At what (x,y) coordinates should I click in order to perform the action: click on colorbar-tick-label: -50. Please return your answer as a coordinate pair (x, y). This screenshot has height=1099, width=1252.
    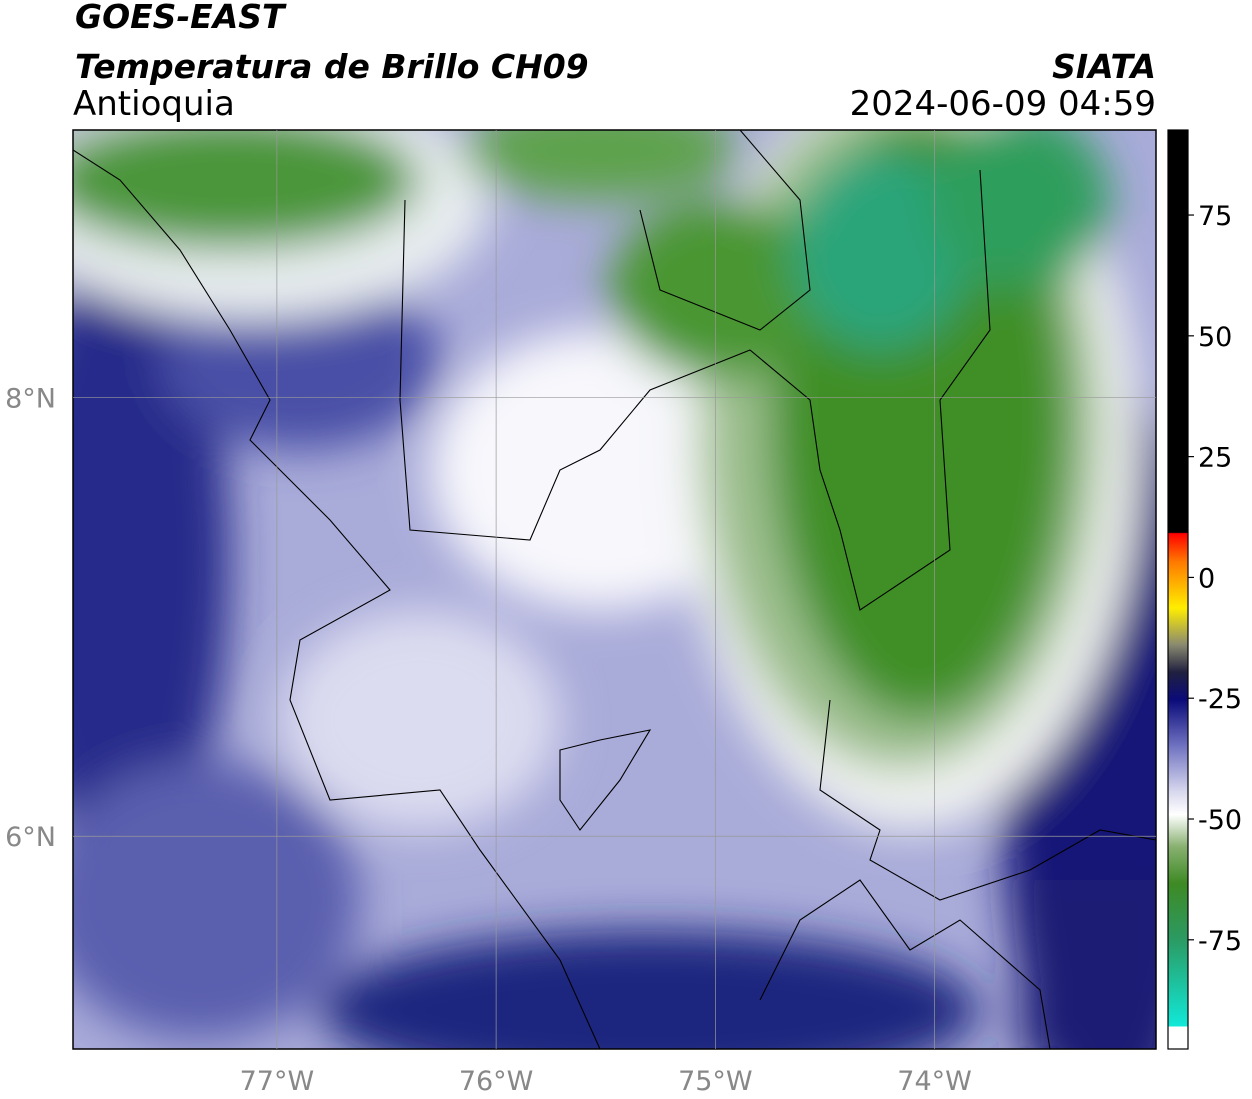
    Looking at the image, I should click on (1220, 820).